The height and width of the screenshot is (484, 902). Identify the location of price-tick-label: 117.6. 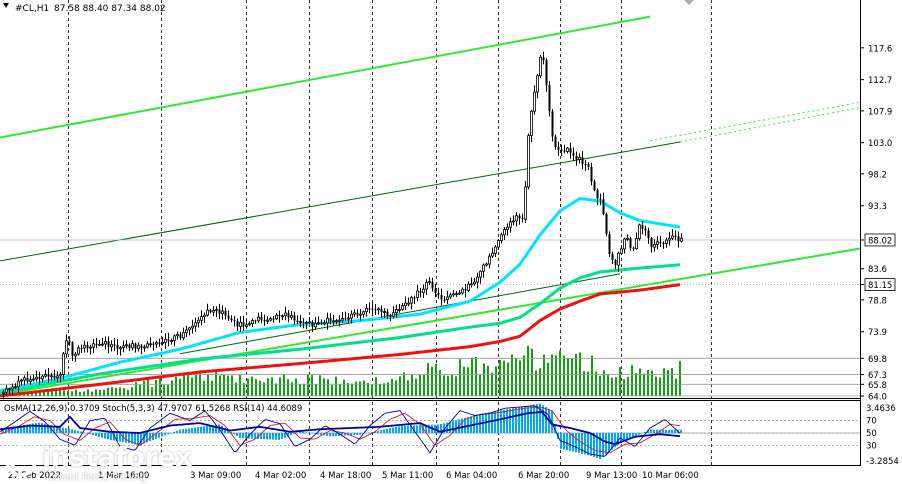
(880, 49).